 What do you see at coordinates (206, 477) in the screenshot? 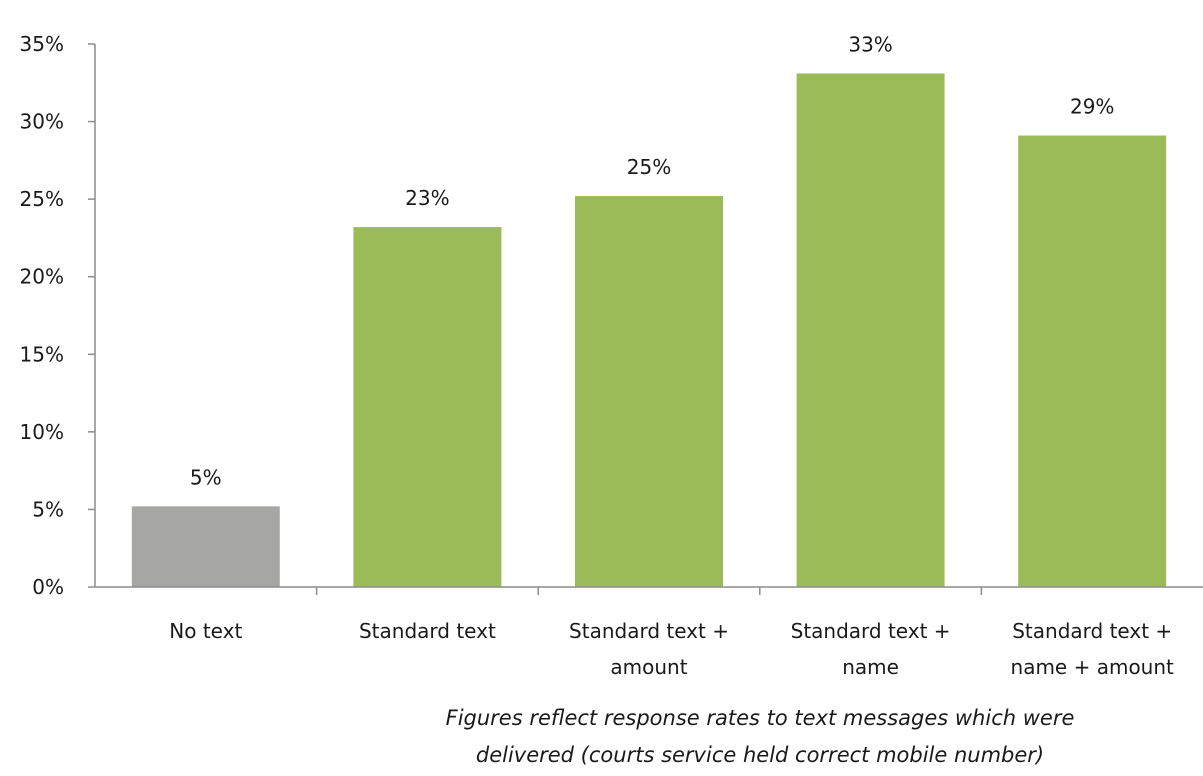
I see `bar-data-label: 5%` at bounding box center [206, 477].